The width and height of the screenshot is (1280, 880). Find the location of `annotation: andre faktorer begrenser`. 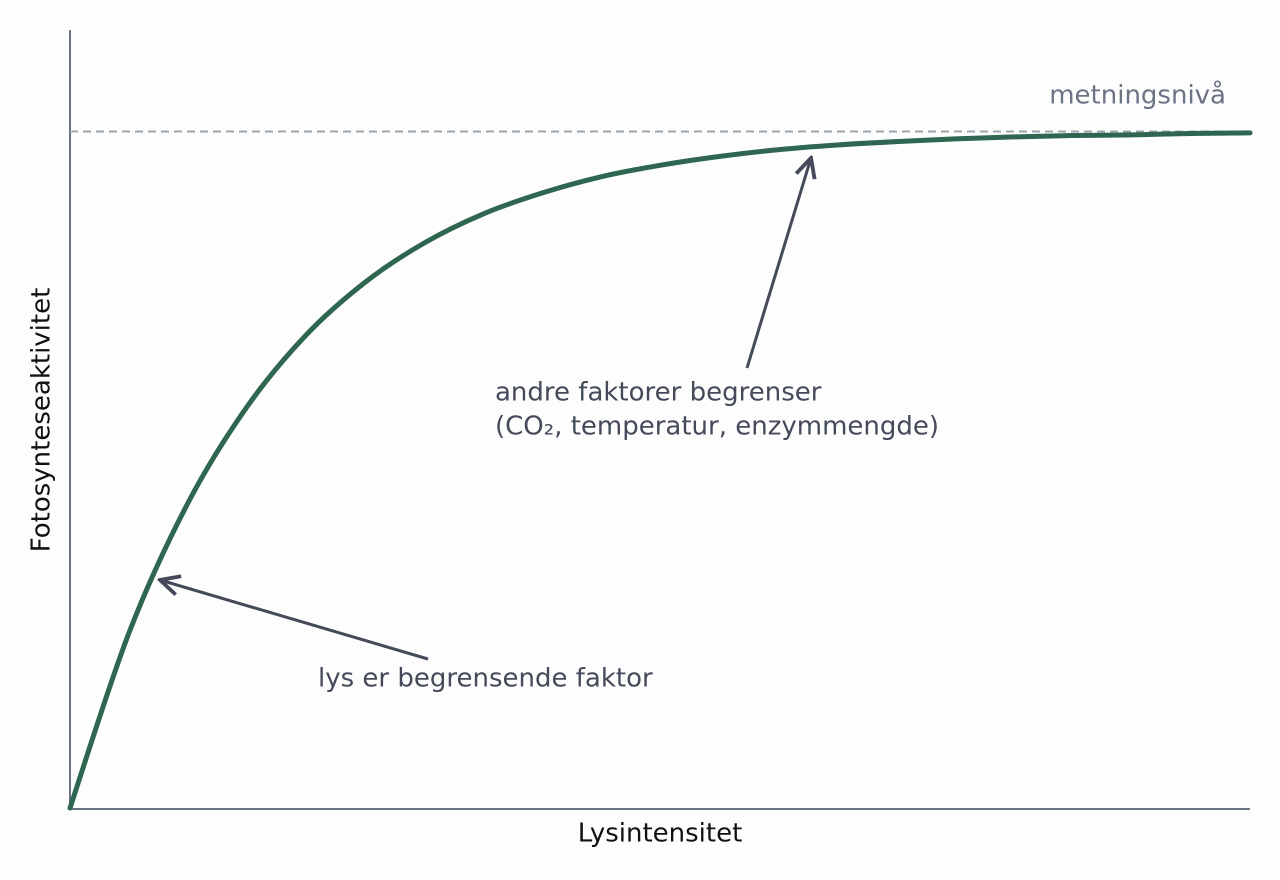

annotation: andre faktorer begrenser is located at coordinates (658, 393).